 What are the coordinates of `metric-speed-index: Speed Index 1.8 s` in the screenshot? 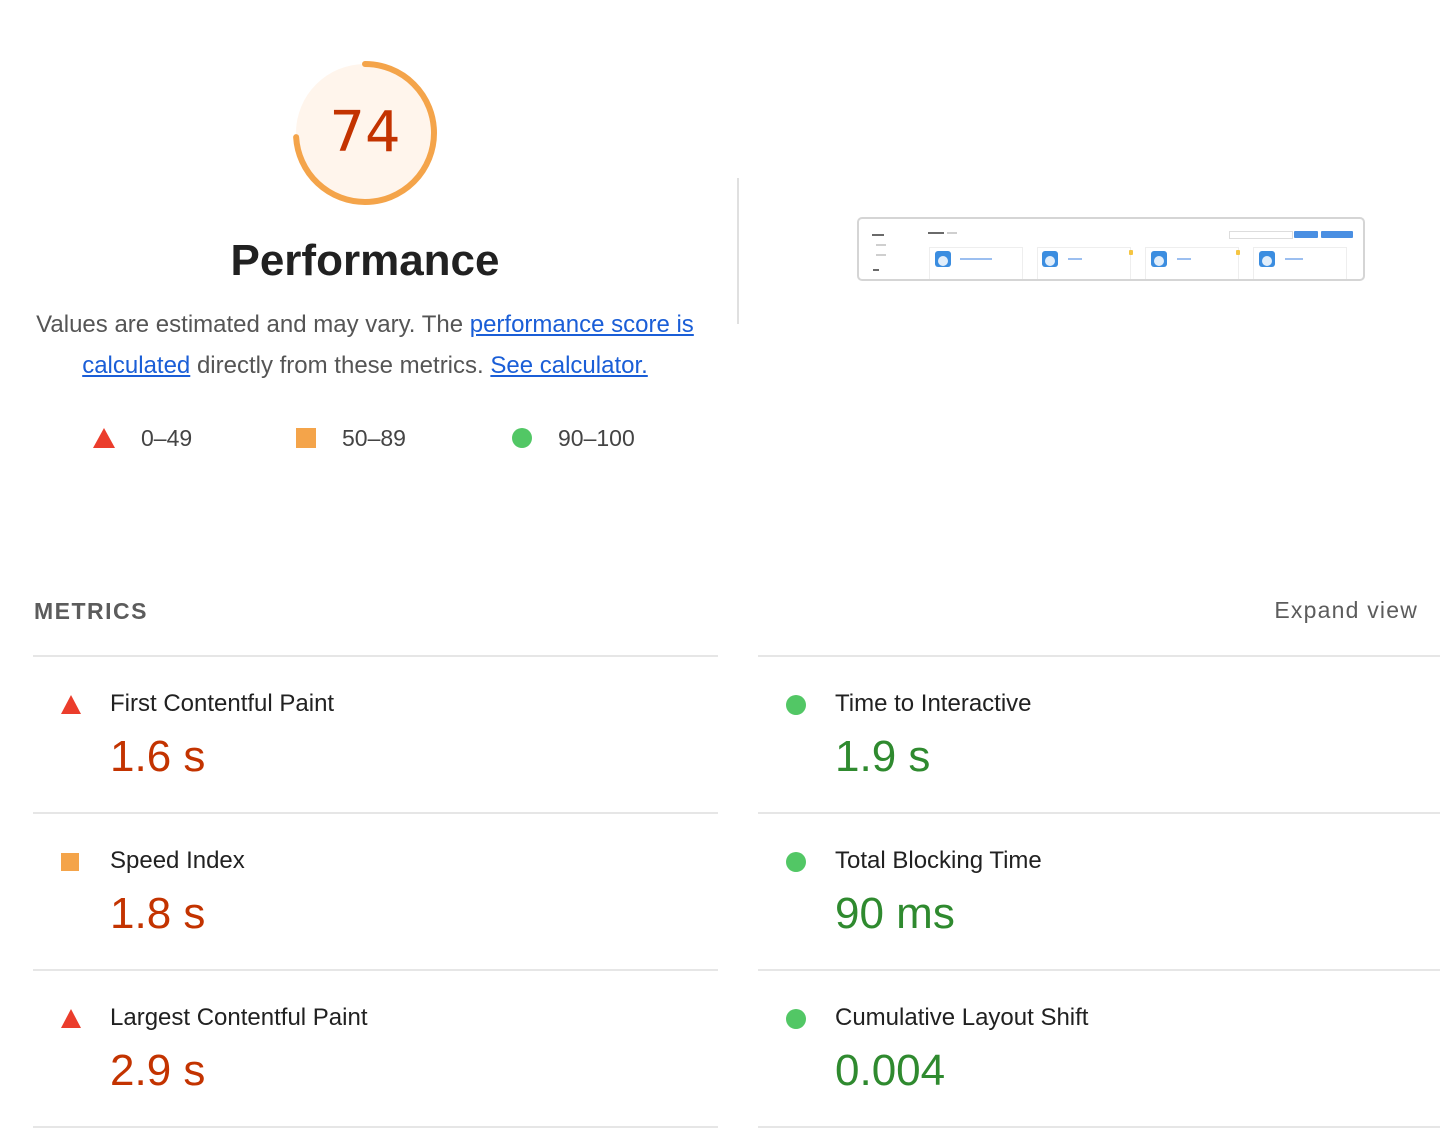 It's located at (375, 890).